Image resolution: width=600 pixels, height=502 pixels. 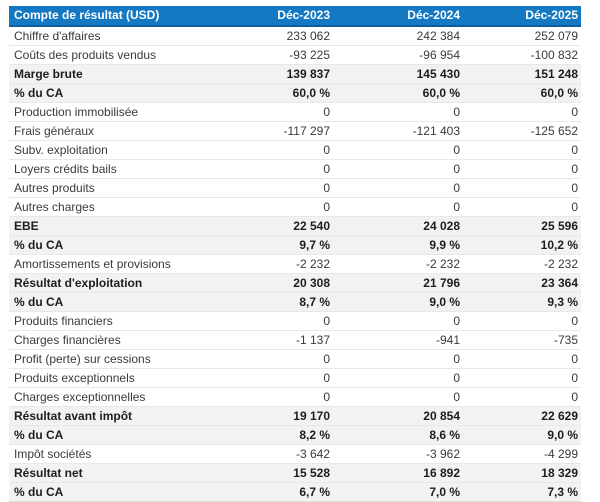 What do you see at coordinates (54, 131) in the screenshot?
I see `row-label: Frais généraux` at bounding box center [54, 131].